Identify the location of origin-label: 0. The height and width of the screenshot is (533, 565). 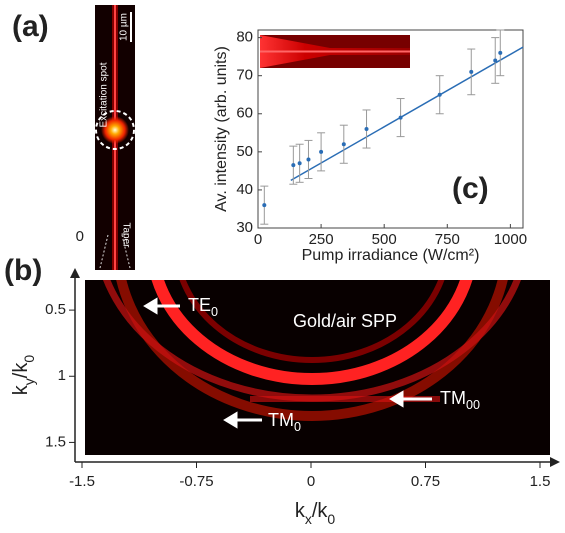
(80, 236).